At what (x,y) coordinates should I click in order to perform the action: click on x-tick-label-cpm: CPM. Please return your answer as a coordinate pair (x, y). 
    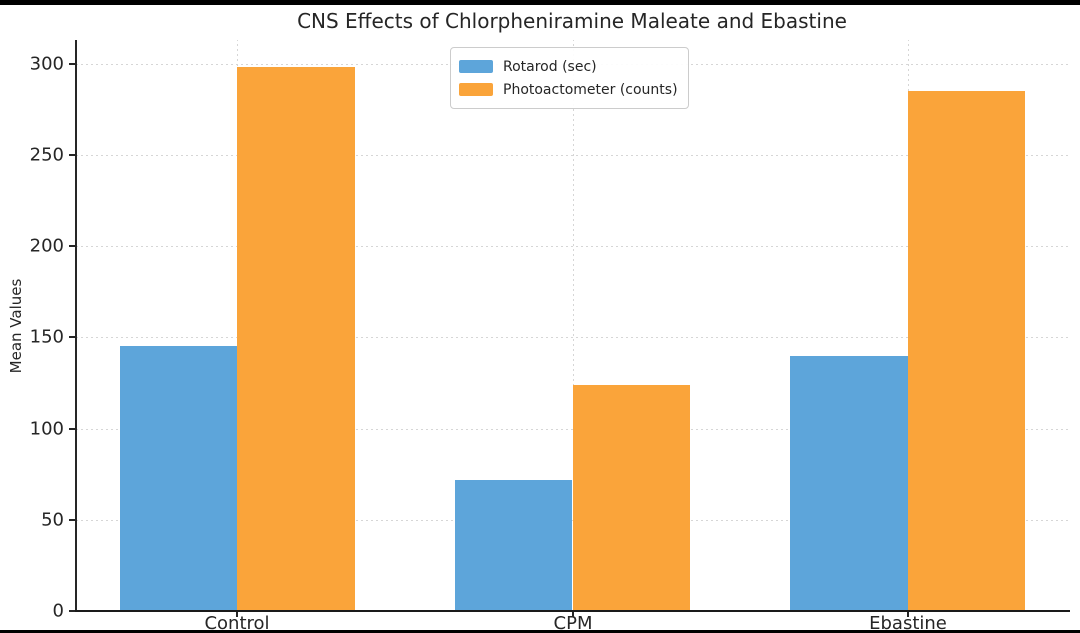
    Looking at the image, I should click on (573, 623).